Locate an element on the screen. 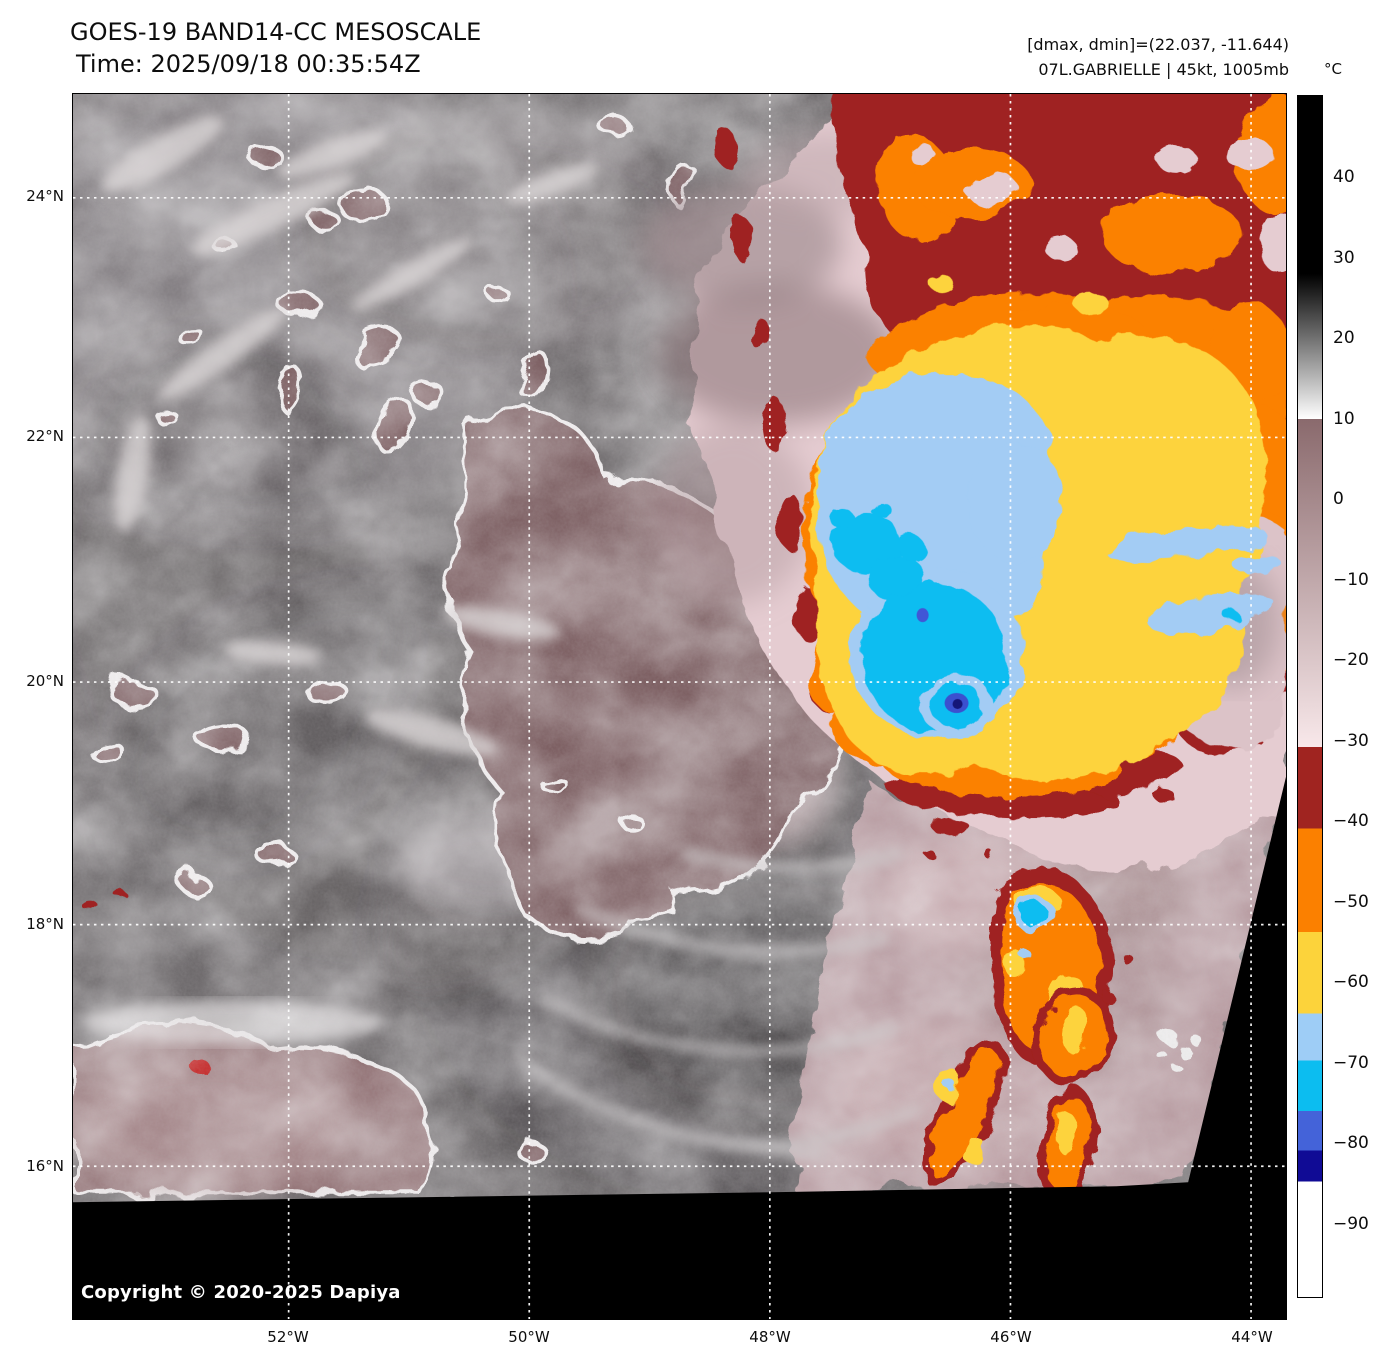  lat-tick-label: 24°N is located at coordinates (45, 196).